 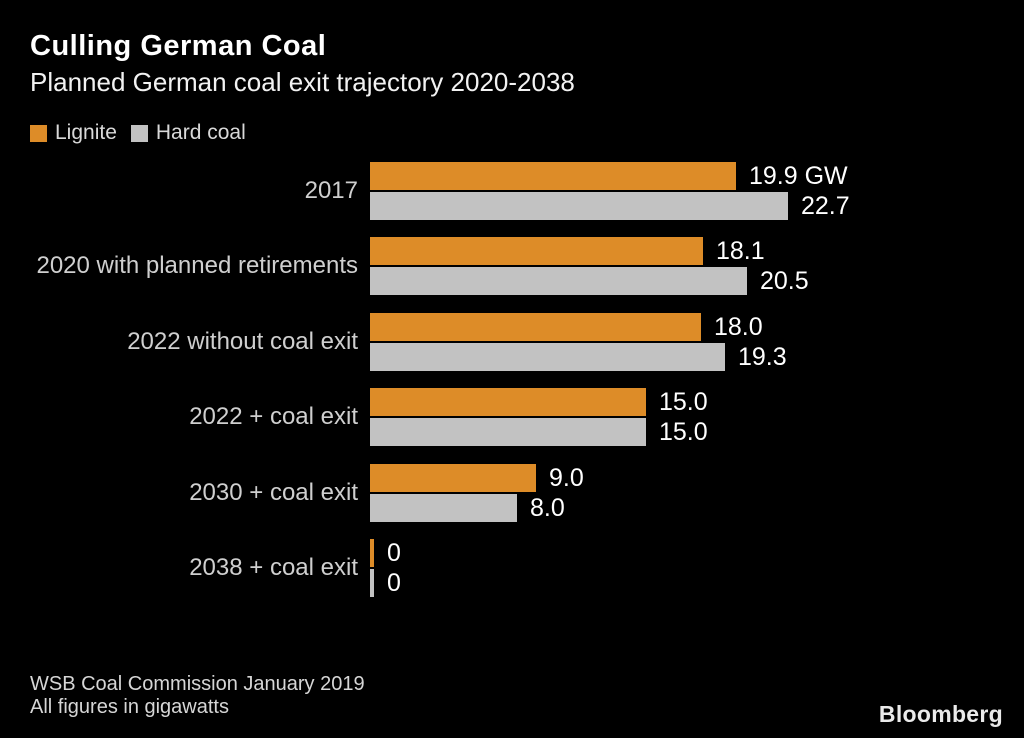 What do you see at coordinates (273, 492) in the screenshot?
I see `category-label: 2030 + coal exit` at bounding box center [273, 492].